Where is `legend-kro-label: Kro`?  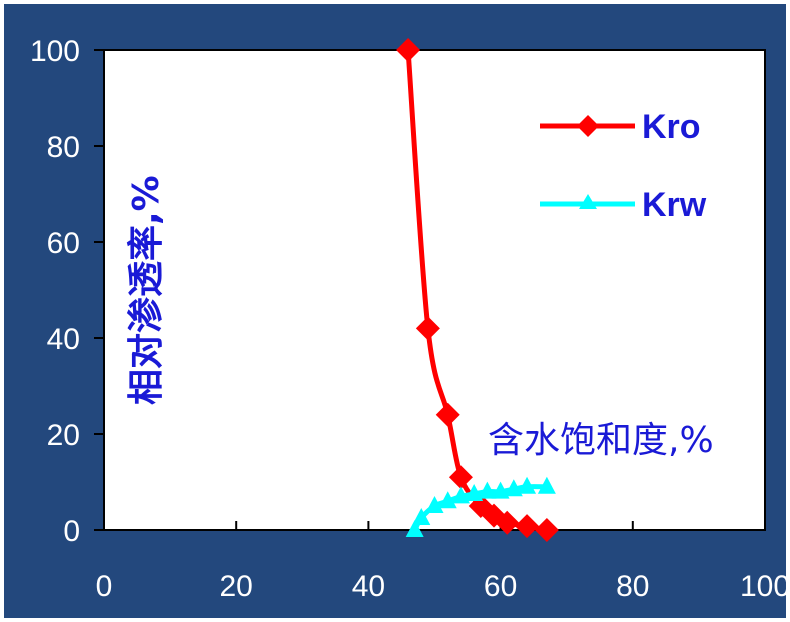
legend-kro-label: Kro is located at coordinates (671, 127).